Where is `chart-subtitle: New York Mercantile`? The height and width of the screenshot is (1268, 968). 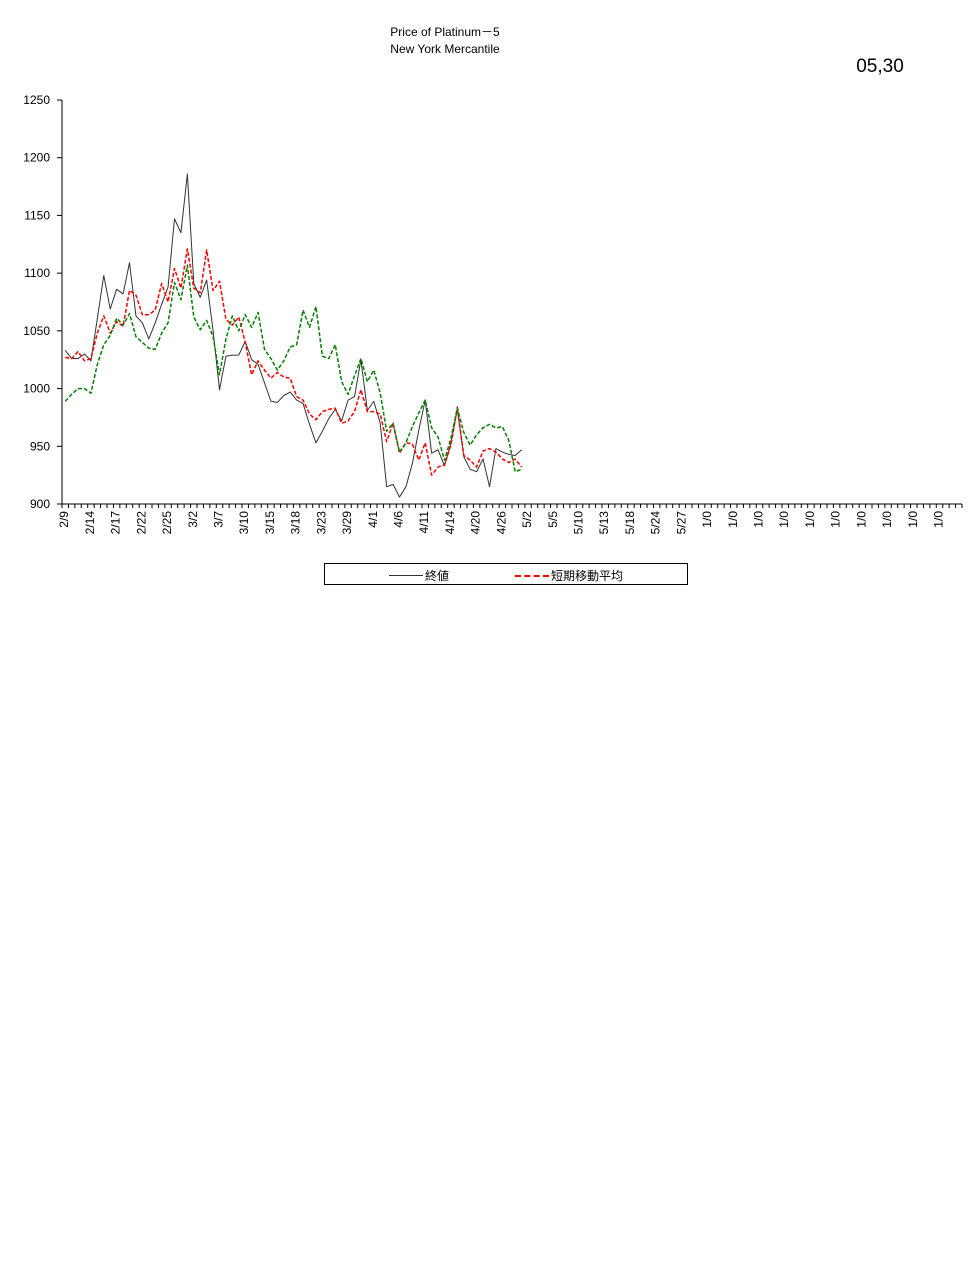
chart-subtitle: New York Mercantile is located at coordinates (445, 49).